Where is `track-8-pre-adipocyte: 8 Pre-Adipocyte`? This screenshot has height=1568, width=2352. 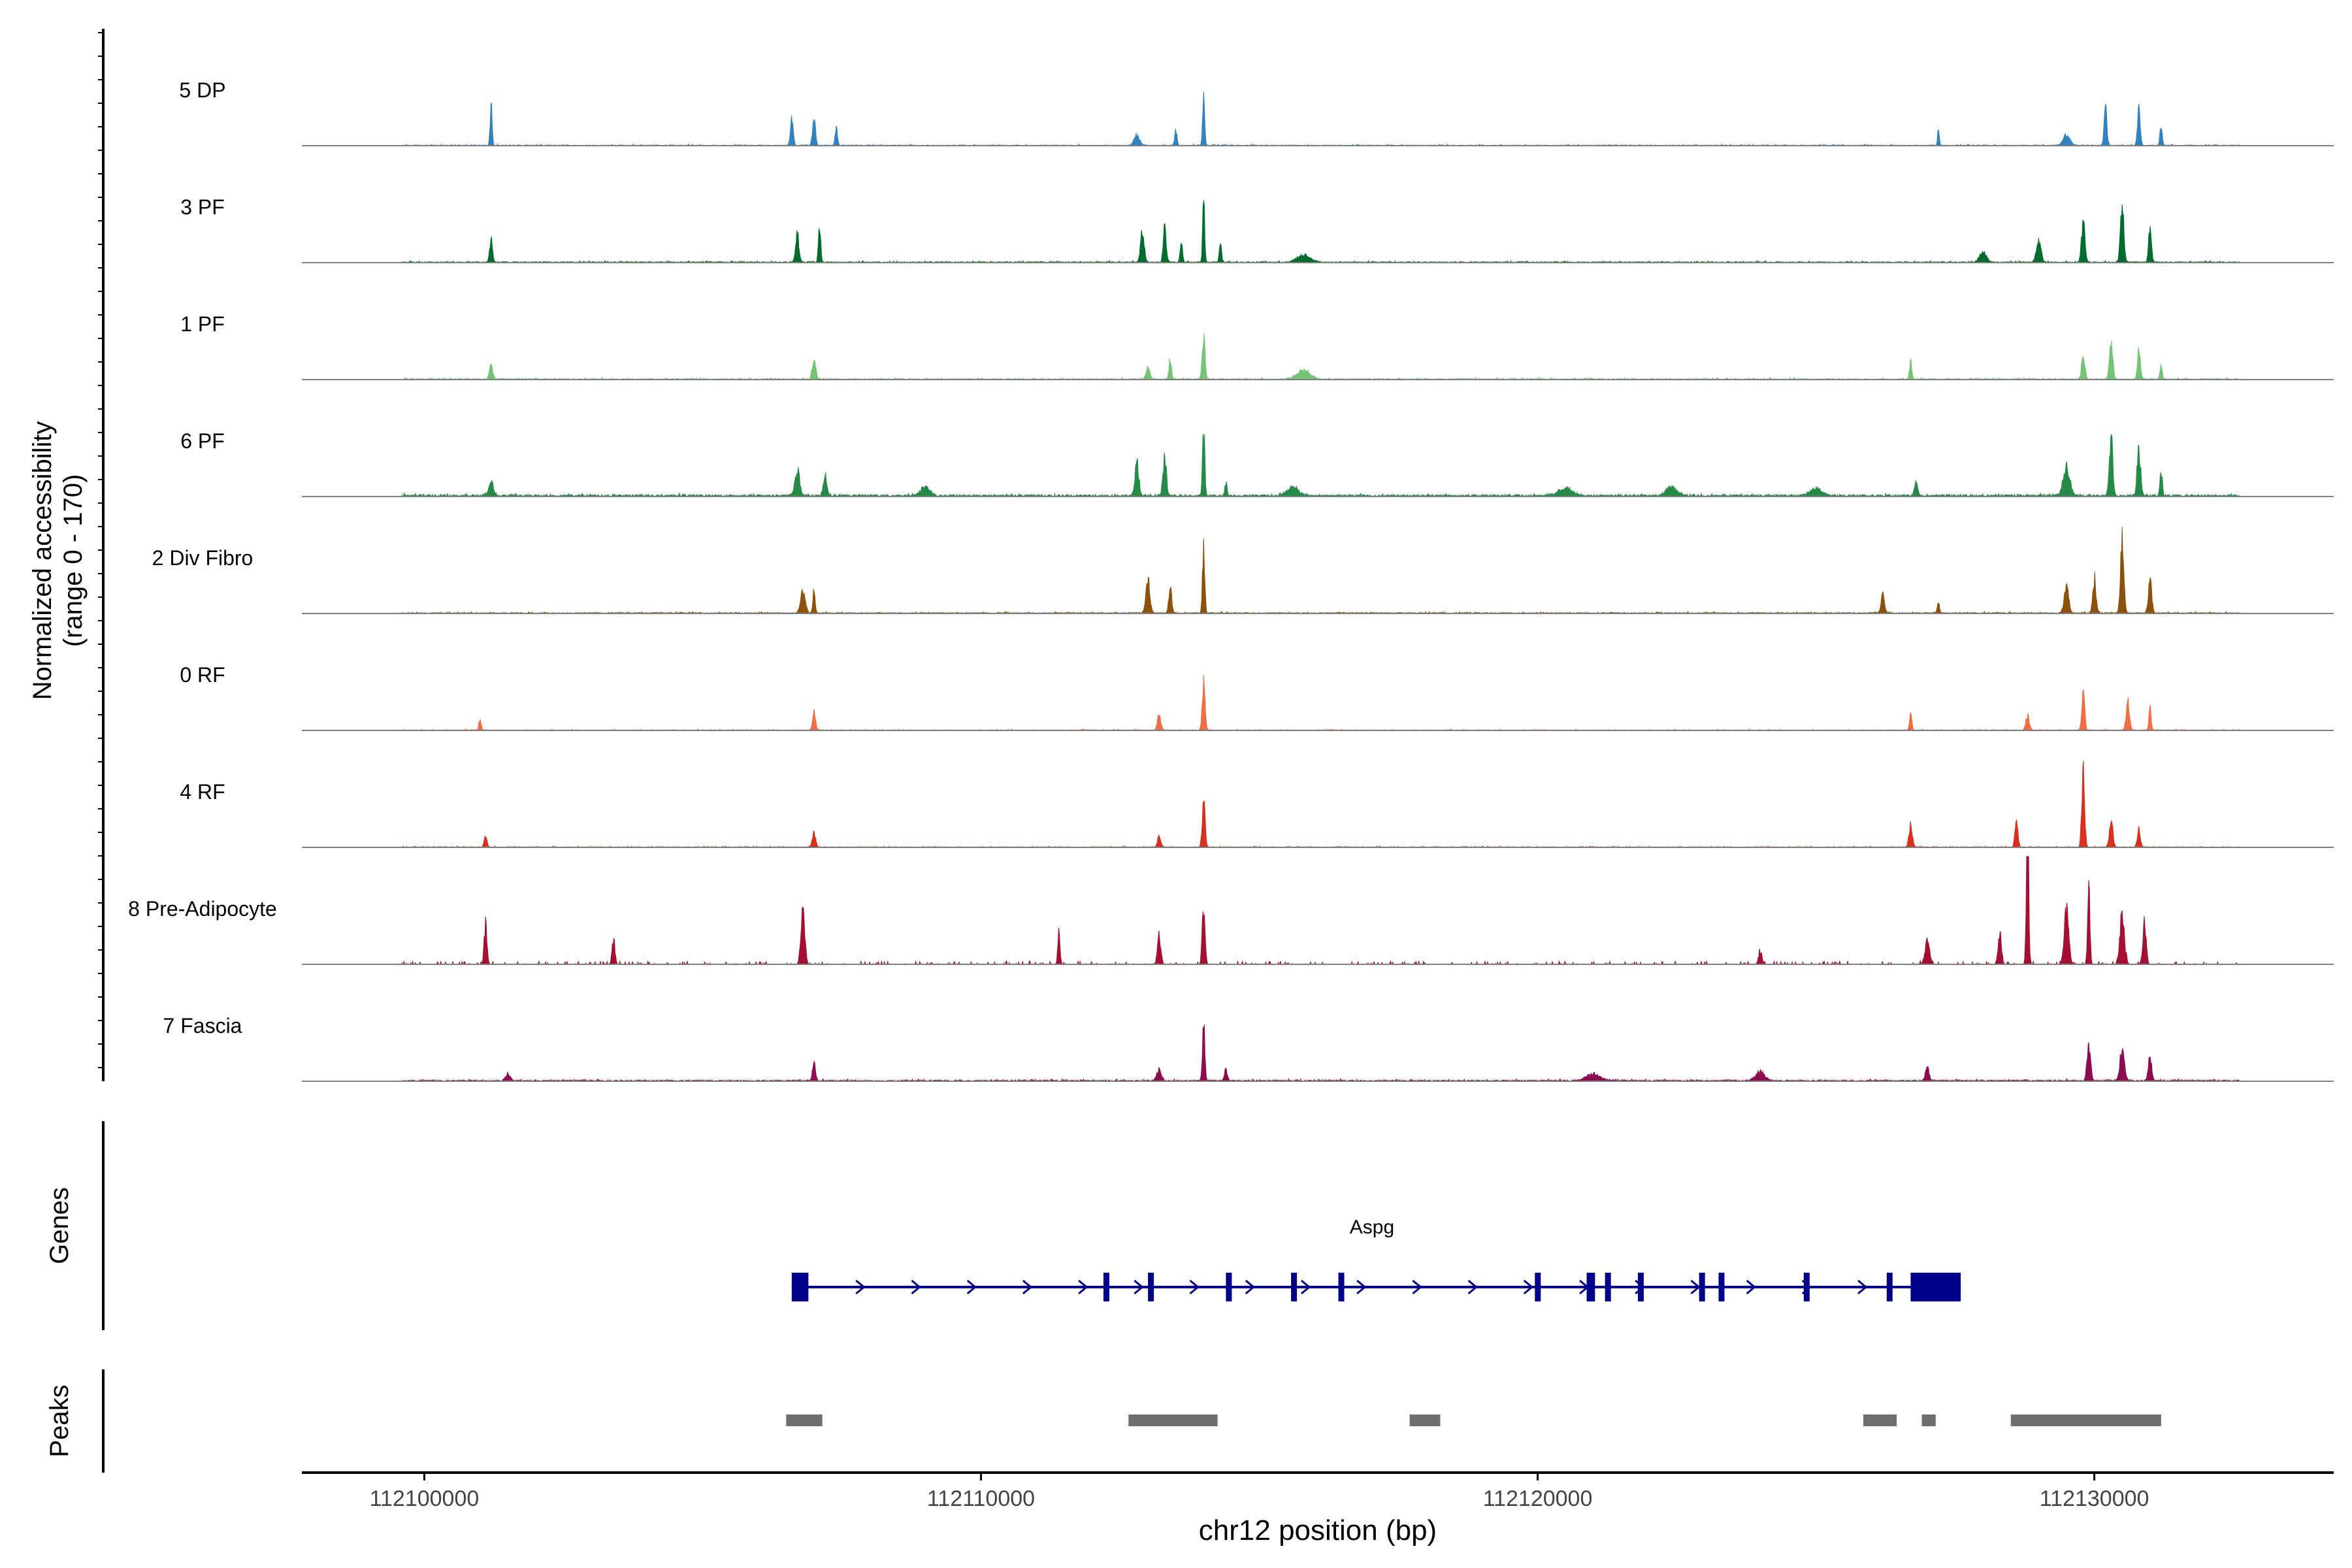 track-8-pre-adipocyte: 8 Pre-Adipocyte is located at coordinates (1231, 911).